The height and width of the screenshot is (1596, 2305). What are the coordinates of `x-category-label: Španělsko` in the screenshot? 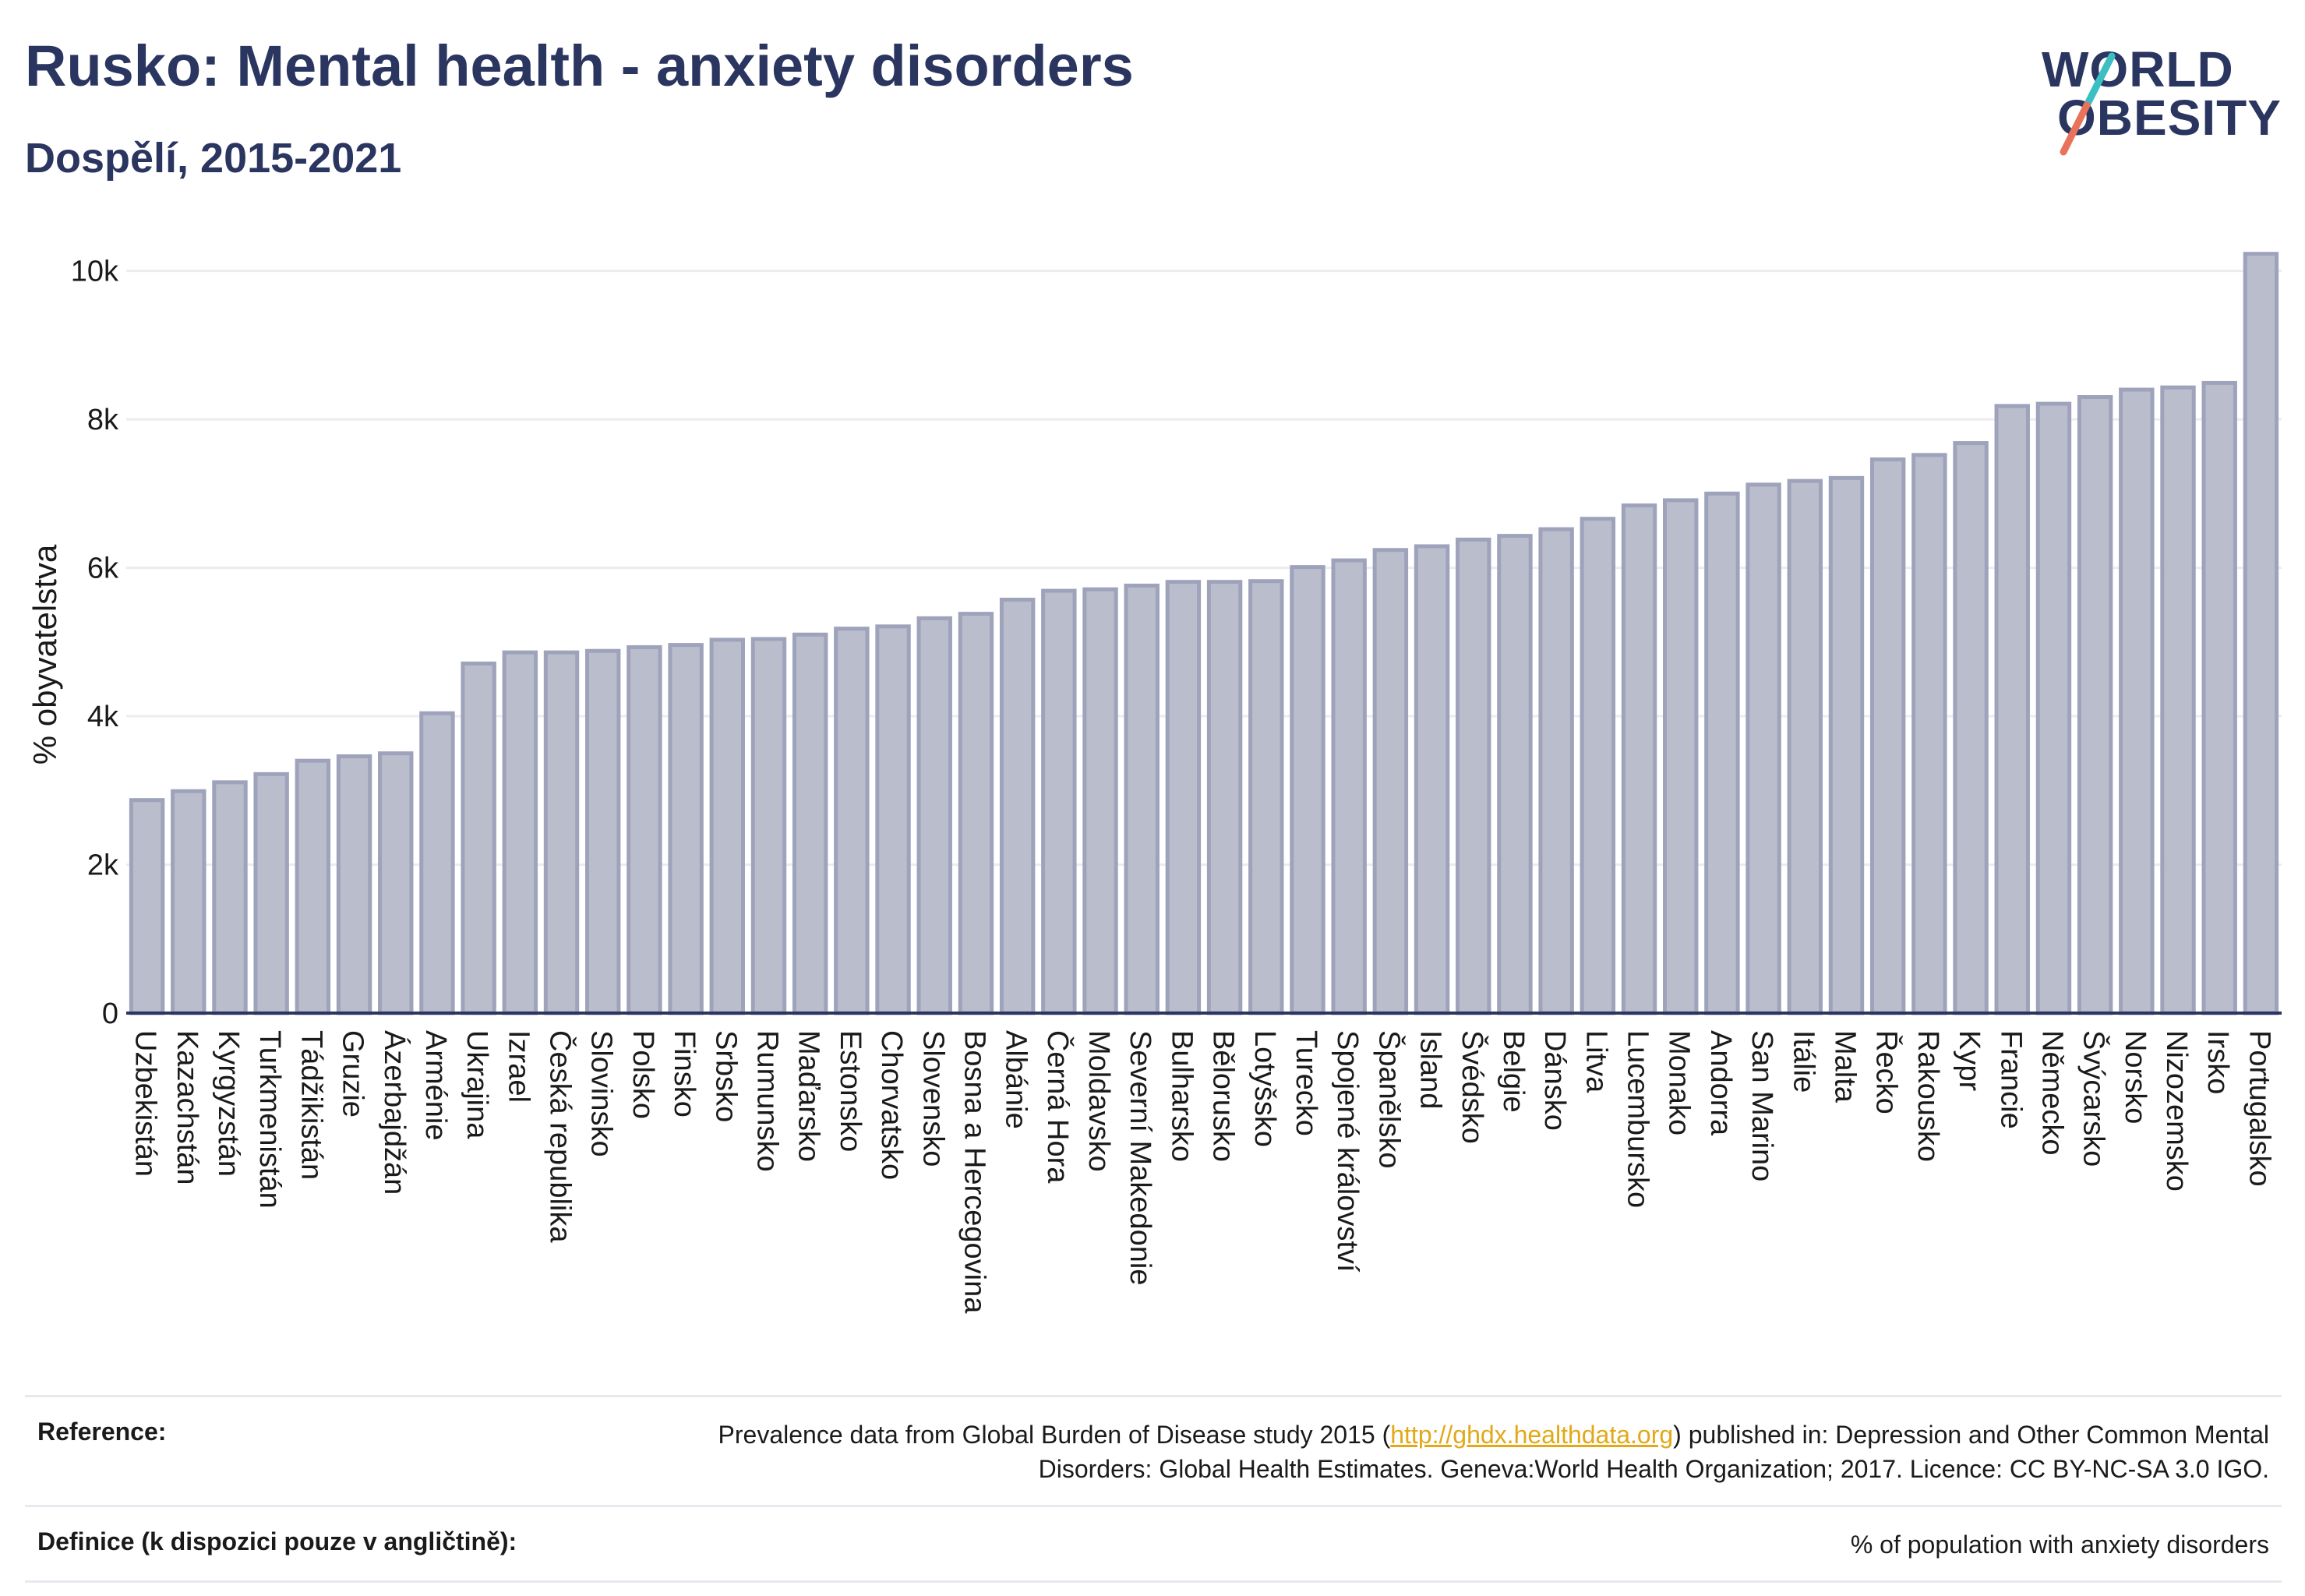 It's located at (1389, 1099).